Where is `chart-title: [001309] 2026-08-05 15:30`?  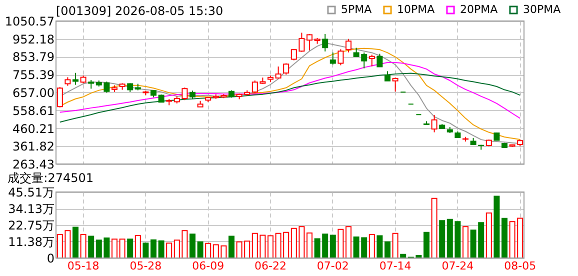 chart-title: [001309] 2026-08-05 15:30 is located at coordinates (140, 11).